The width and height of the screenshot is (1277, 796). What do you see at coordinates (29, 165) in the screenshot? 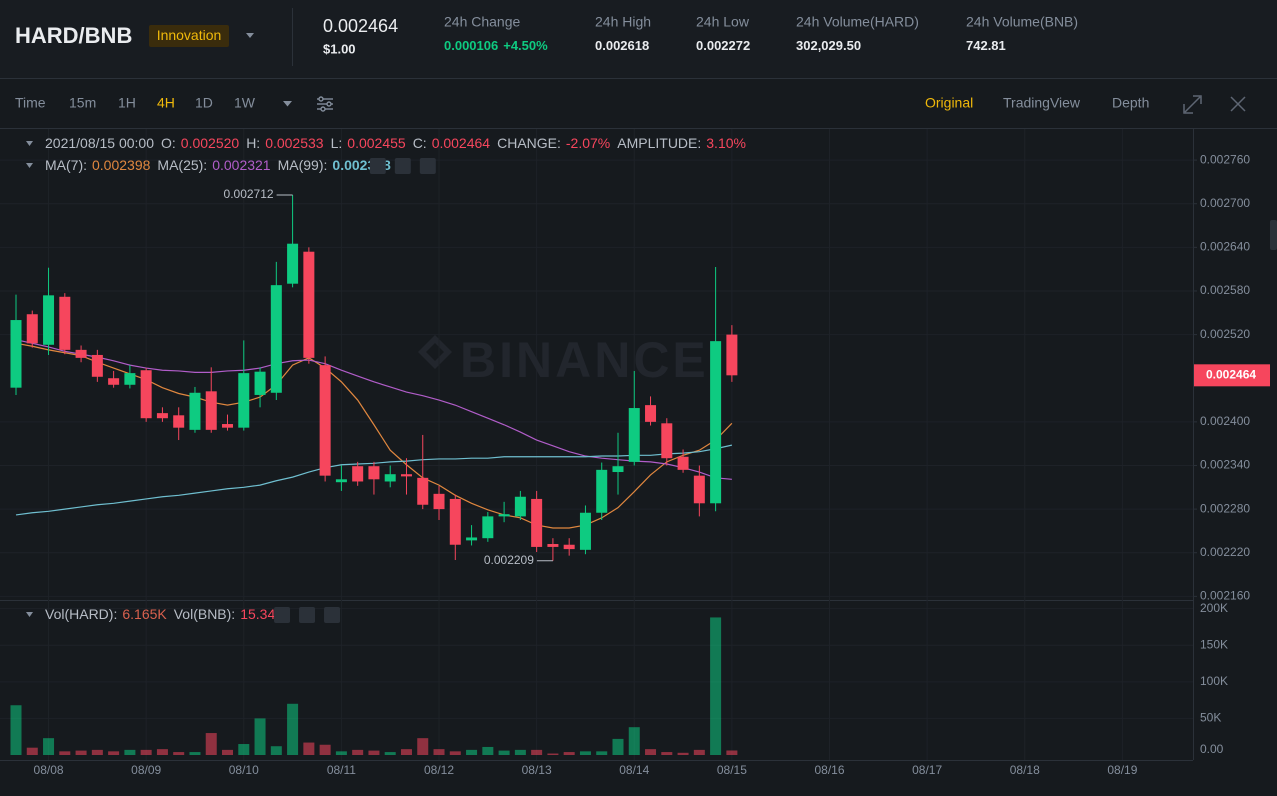
I see `ma-collapse` at bounding box center [29, 165].